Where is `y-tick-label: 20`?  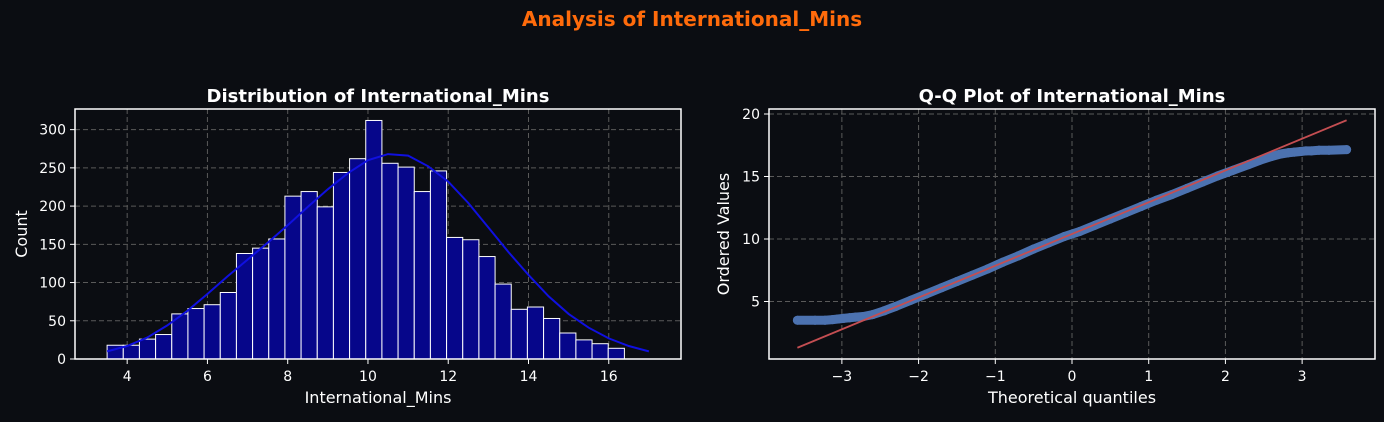 y-tick-label: 20 is located at coordinates (751, 115).